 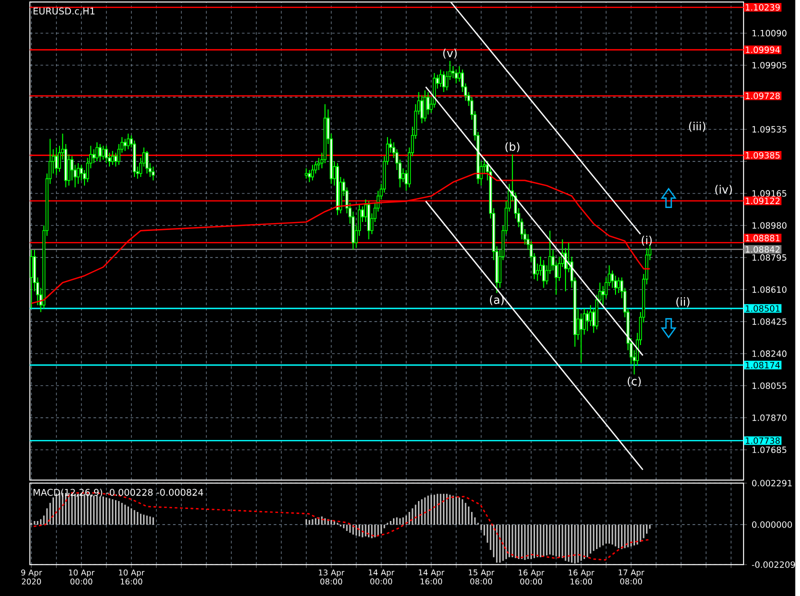 What do you see at coordinates (763, 249) in the screenshot?
I see `ref-line-label: 1.08842` at bounding box center [763, 249].